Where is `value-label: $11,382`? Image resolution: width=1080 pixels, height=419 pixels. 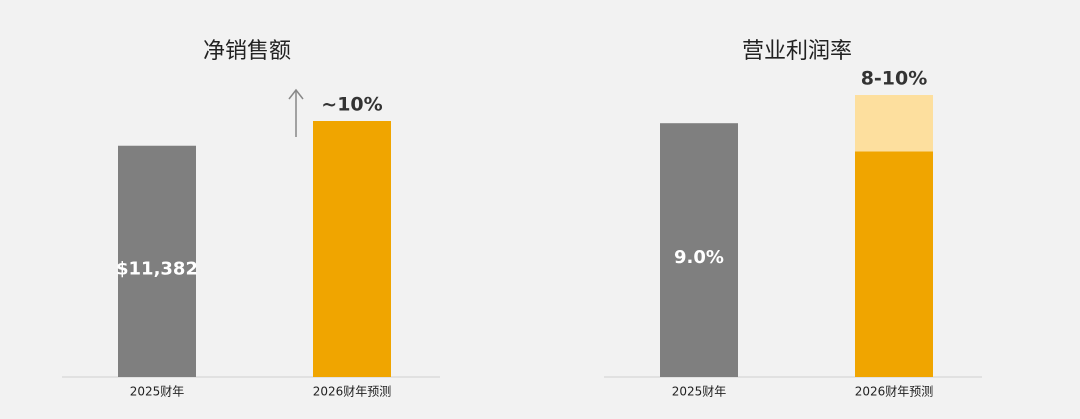 value-label: $11,382 is located at coordinates (157, 268).